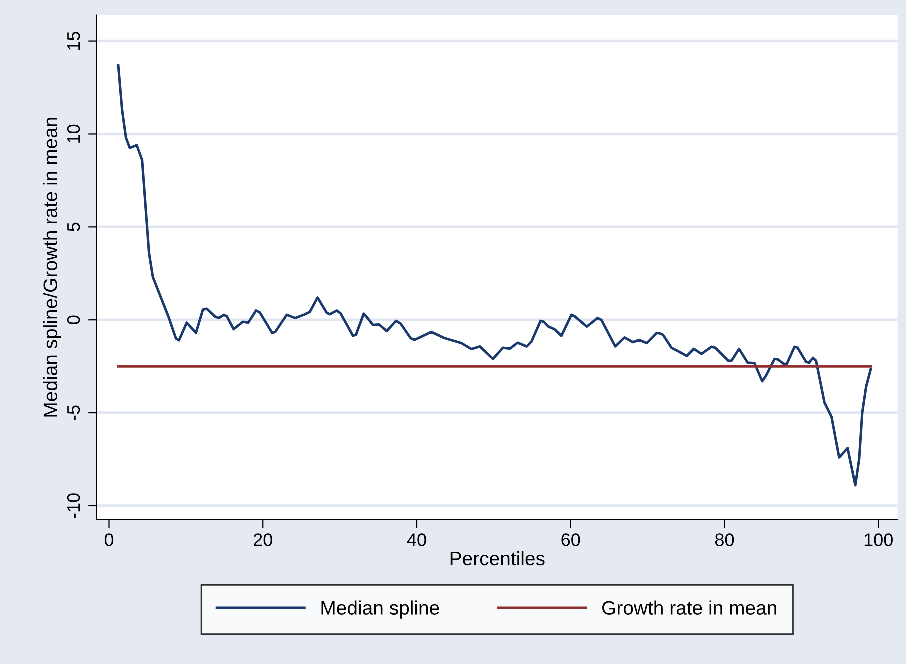  Describe the element at coordinates (878, 540) in the screenshot. I see `x-tick-label: 100` at that location.